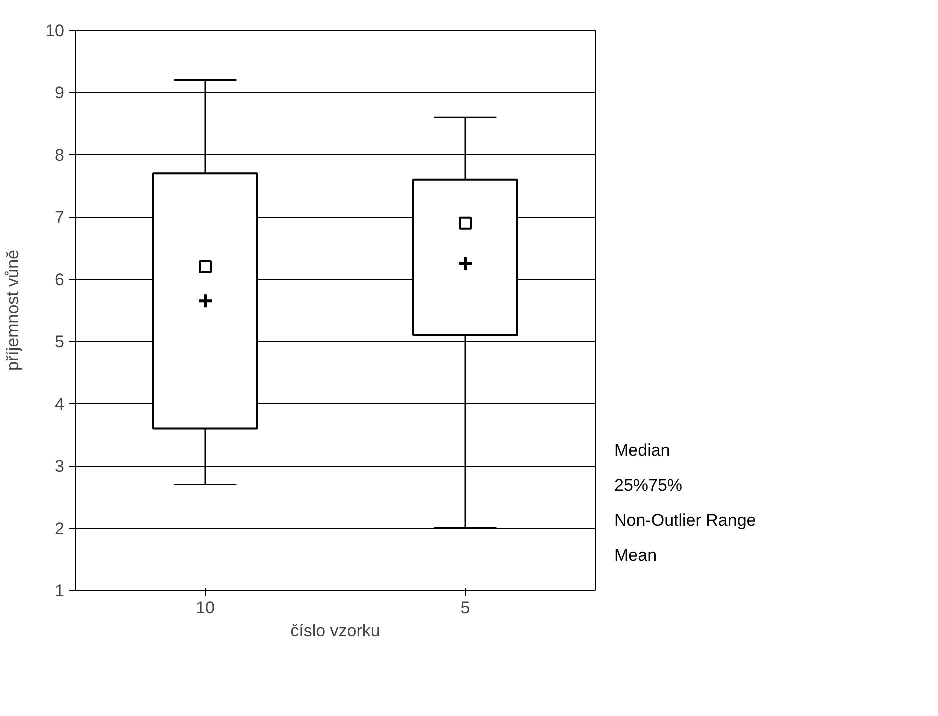 This screenshot has height=716, width=938. Describe the element at coordinates (642, 450) in the screenshot. I see `text: Median` at that location.